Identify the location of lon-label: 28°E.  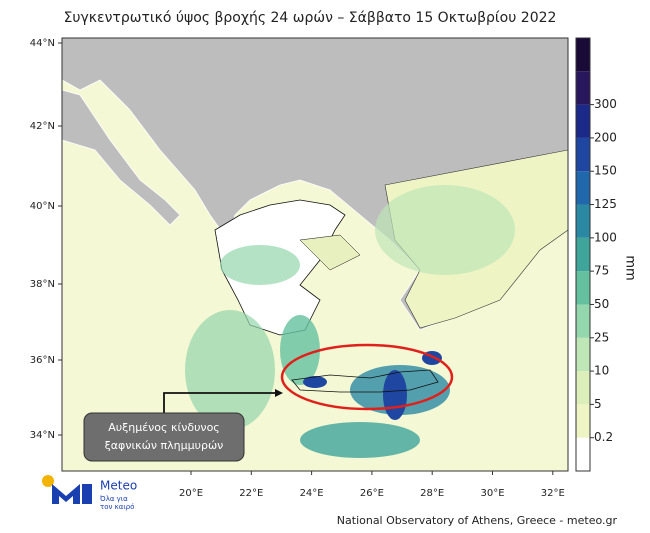
(432, 493).